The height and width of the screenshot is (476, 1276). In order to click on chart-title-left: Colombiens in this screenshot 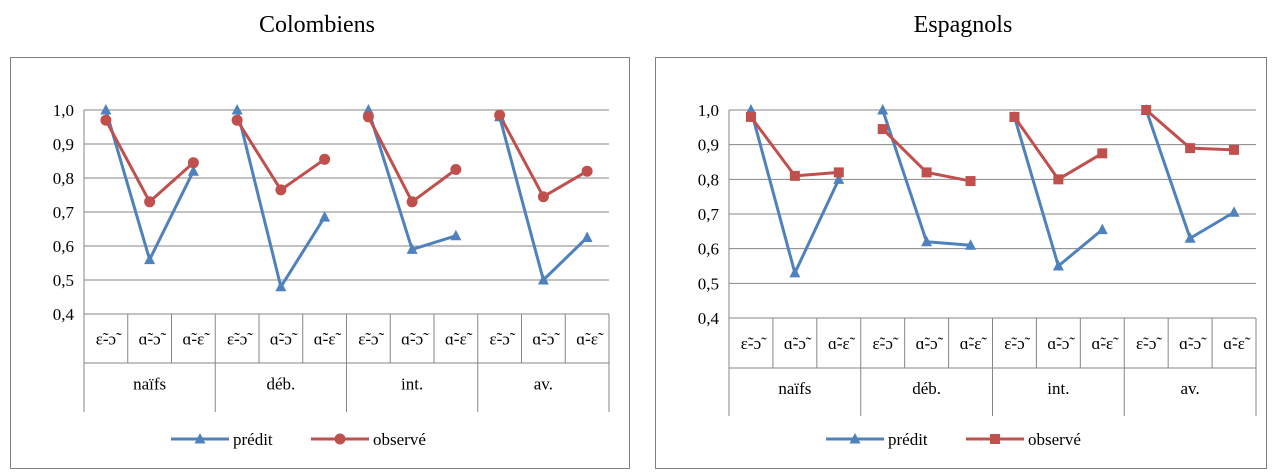, I will do `click(316, 25)`.